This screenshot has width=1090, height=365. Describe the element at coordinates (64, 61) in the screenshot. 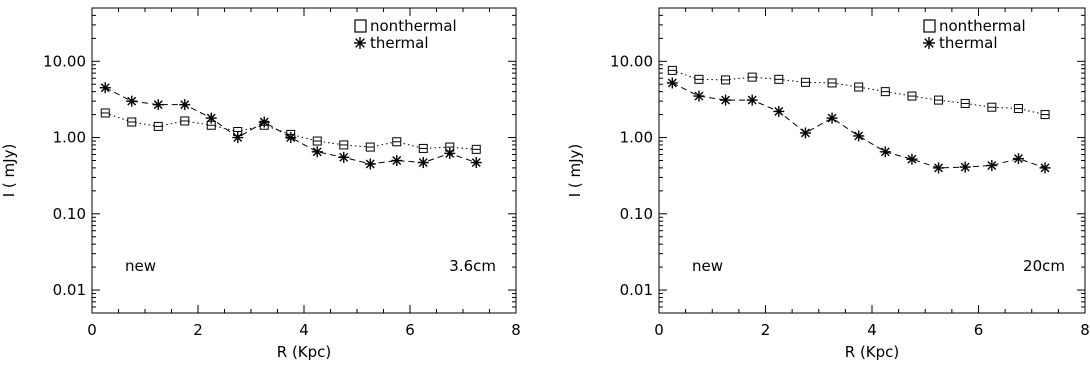

I see `y-tick-label: 10.00` at that location.